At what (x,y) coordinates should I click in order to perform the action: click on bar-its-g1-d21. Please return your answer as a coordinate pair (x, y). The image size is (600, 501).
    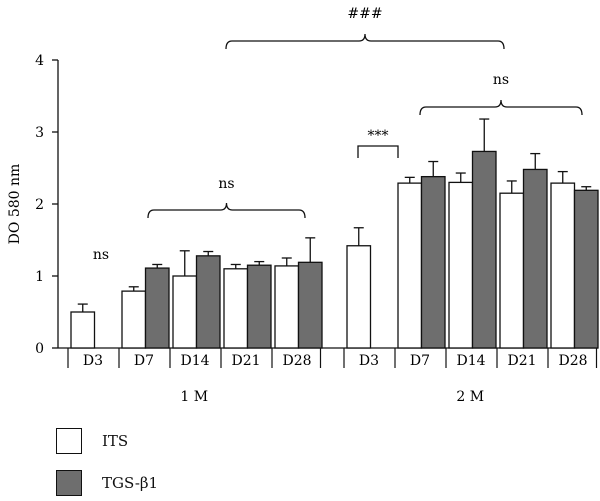
    Looking at the image, I should click on (236, 308).